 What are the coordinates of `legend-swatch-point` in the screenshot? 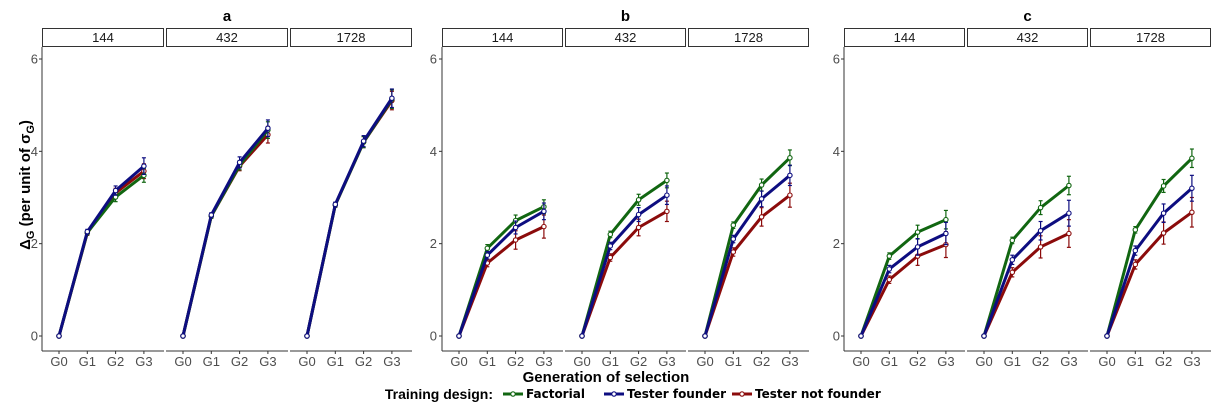 It's located at (513, 394).